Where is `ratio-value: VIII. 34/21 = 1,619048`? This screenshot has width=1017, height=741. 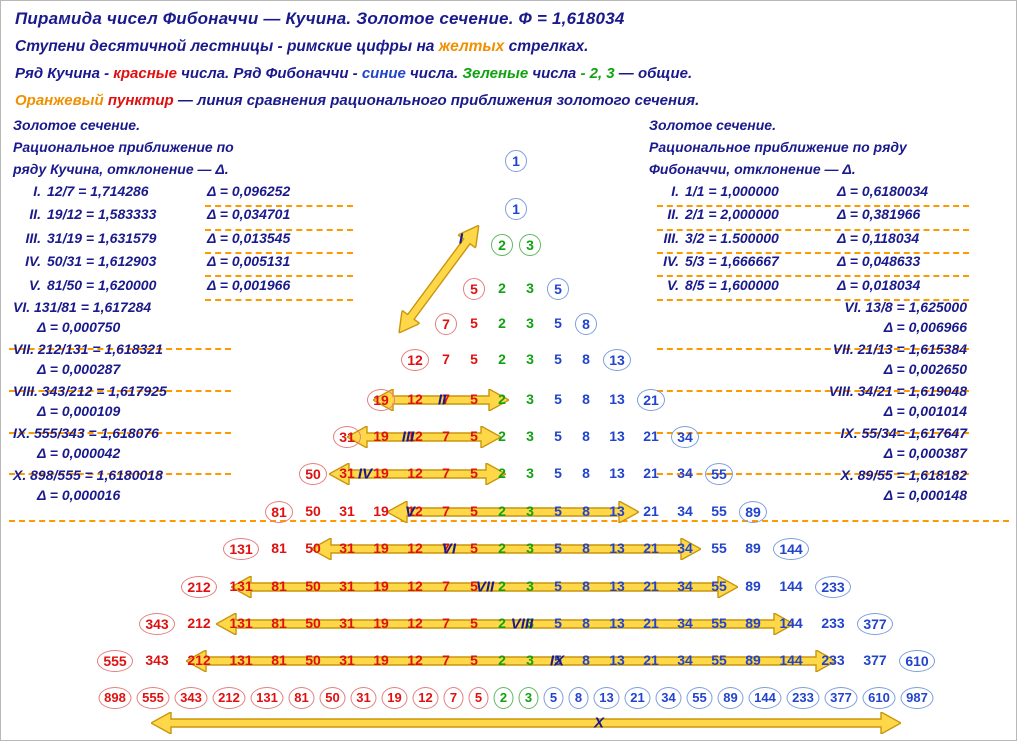 ratio-value: VIII. 34/21 = 1,619048 is located at coordinates (897, 390).